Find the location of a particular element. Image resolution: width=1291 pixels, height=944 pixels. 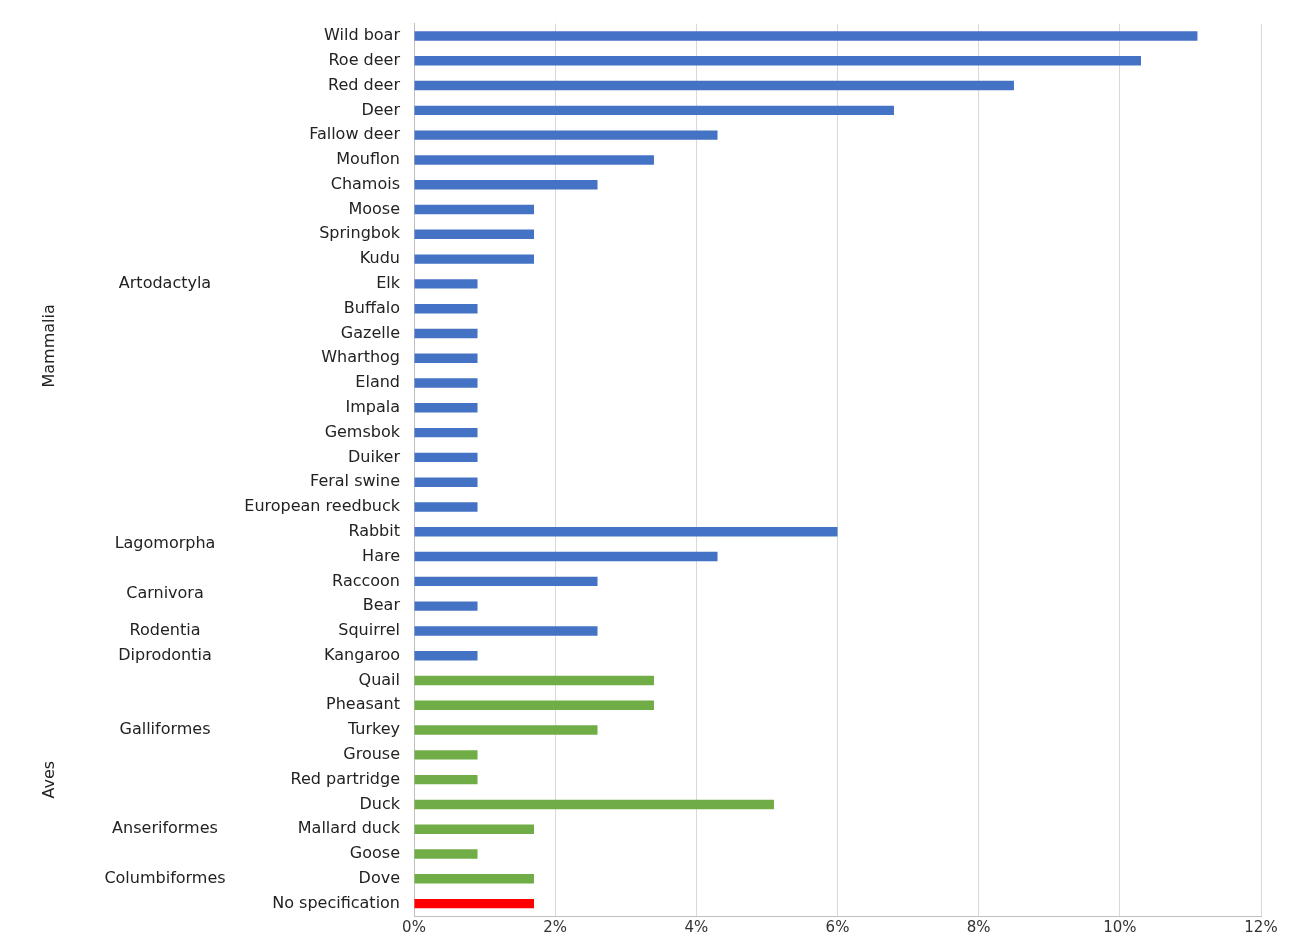

text: Artodactyla is located at coordinates (165, 283).